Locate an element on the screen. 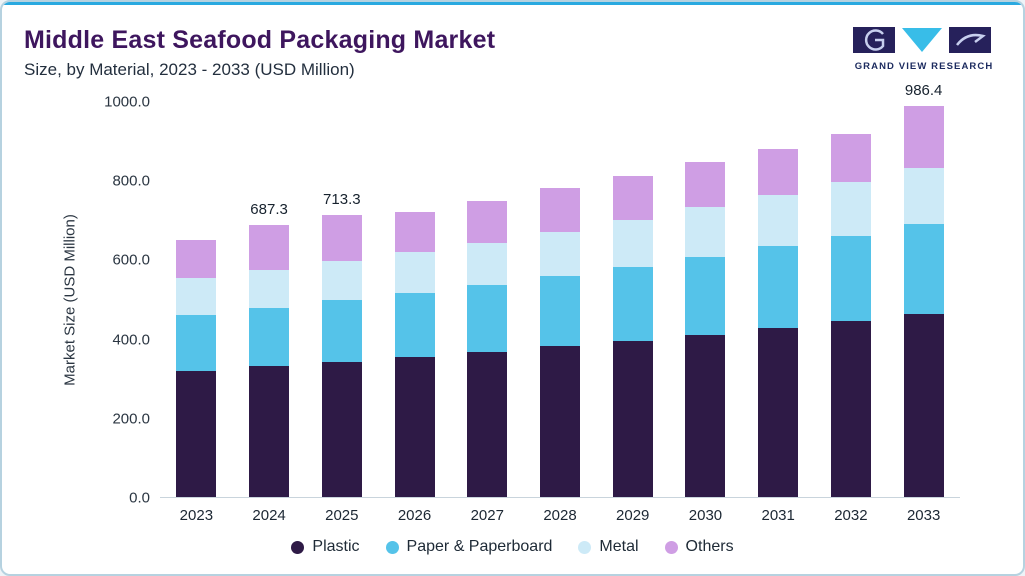  bar-2025 is located at coordinates (341, 355).